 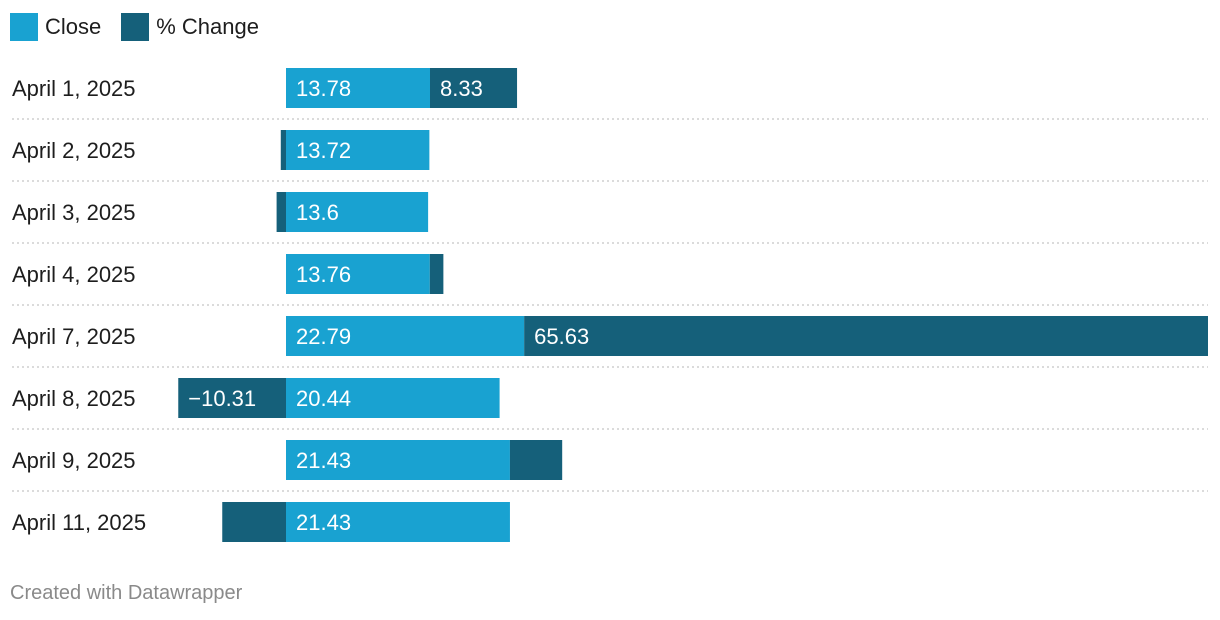 What do you see at coordinates (24, 27) in the screenshot?
I see `legend-swatch-close` at bounding box center [24, 27].